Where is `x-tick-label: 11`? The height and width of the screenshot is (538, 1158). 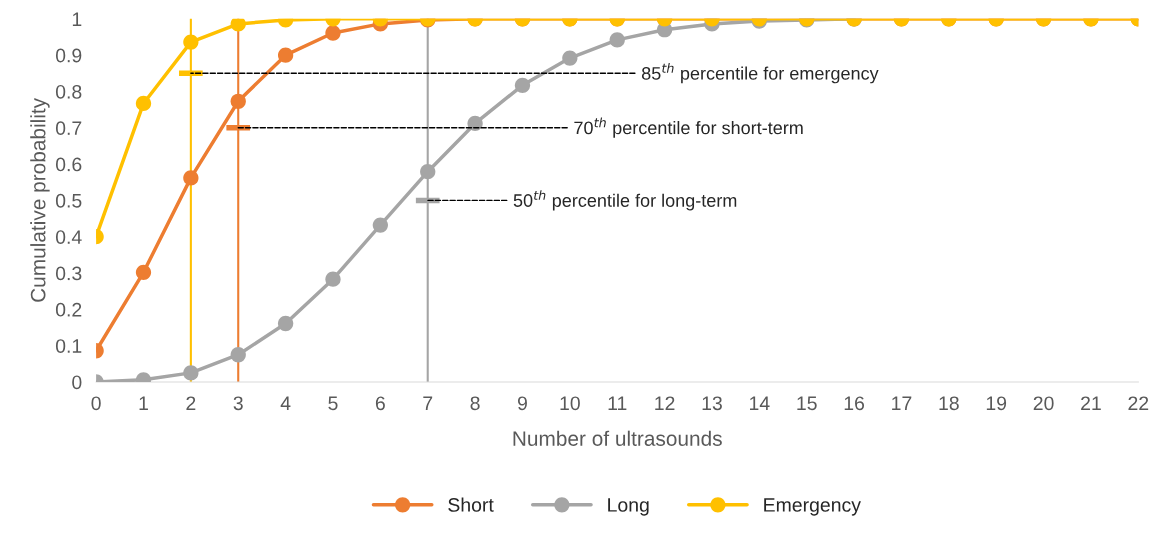 x-tick-label: 11 is located at coordinates (617, 403).